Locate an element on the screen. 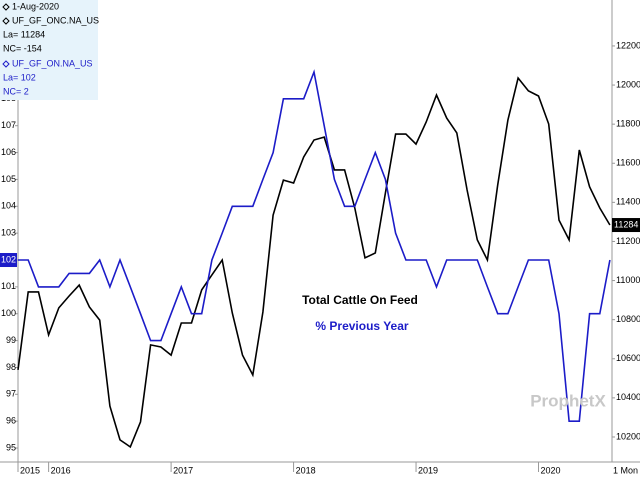 Image resolution: width=640 pixels, height=480 pixels. last-value-label: 11284 is located at coordinates (626, 224).